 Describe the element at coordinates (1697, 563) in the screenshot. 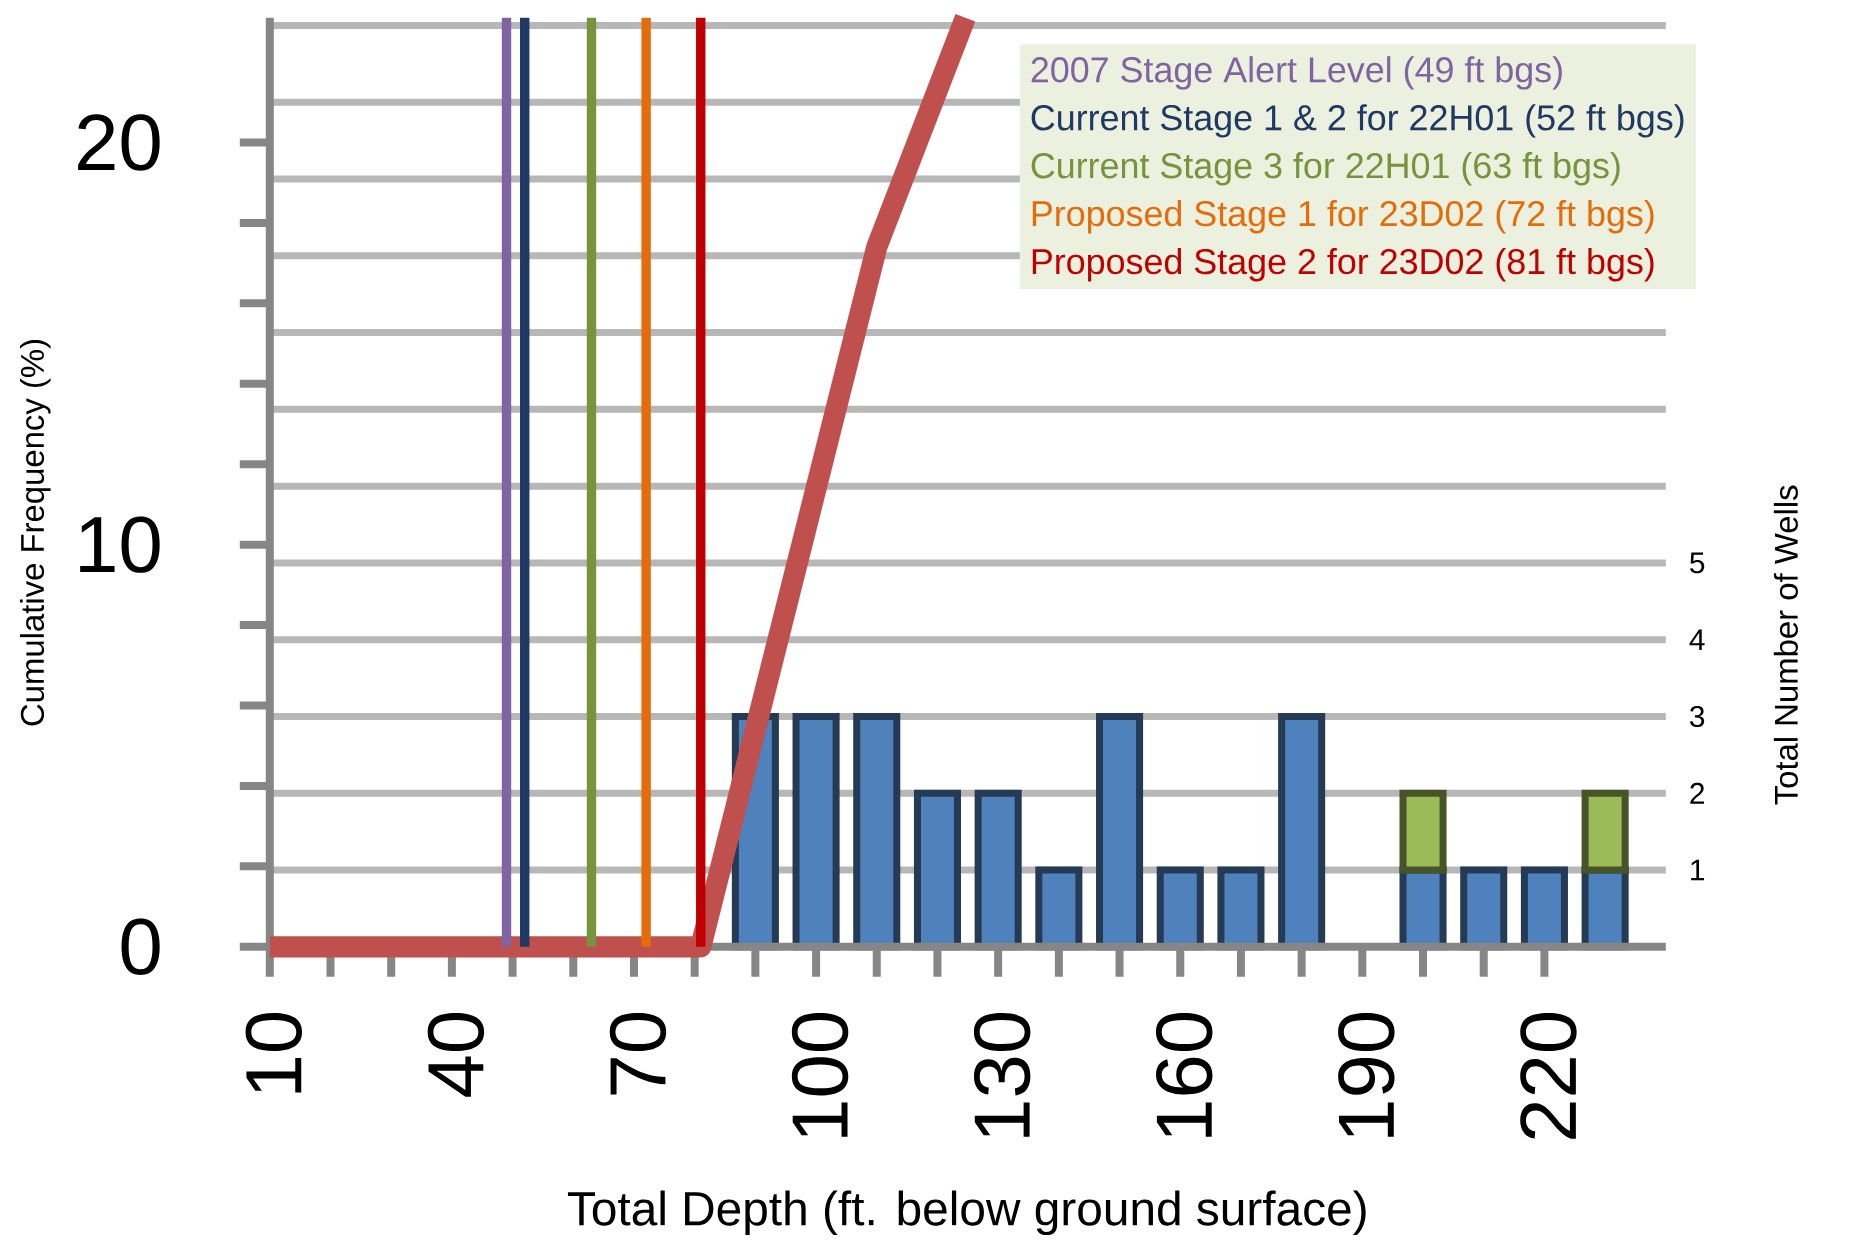

I see `y2-tick-label: 5` at that location.